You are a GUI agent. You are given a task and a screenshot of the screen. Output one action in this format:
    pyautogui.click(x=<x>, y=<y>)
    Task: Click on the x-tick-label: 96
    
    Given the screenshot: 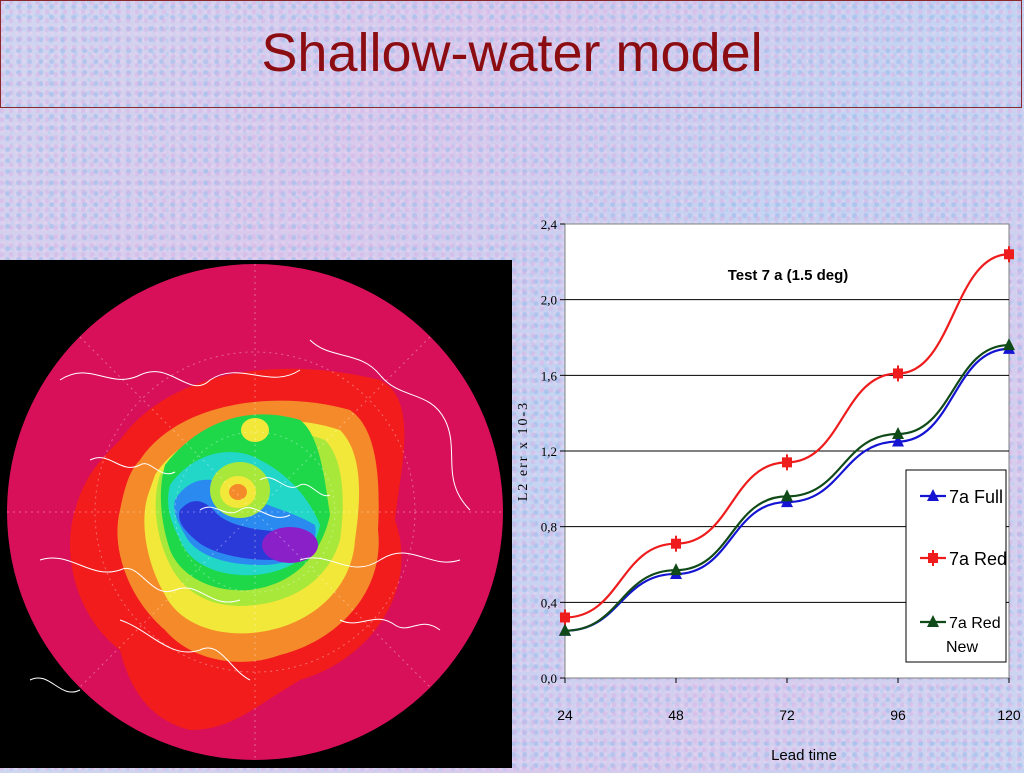 What is the action you would take?
    pyautogui.click(x=898, y=715)
    